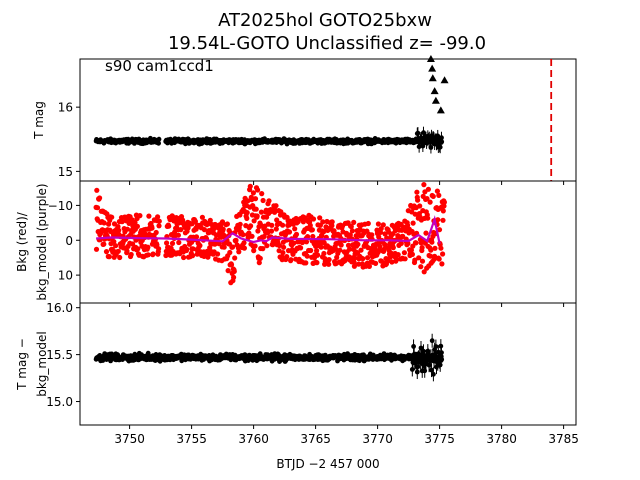 This screenshot has width=640, height=480. Describe the element at coordinates (327, 464) in the screenshot. I see `x-axis-label: BTJD −2 457 000` at that location.